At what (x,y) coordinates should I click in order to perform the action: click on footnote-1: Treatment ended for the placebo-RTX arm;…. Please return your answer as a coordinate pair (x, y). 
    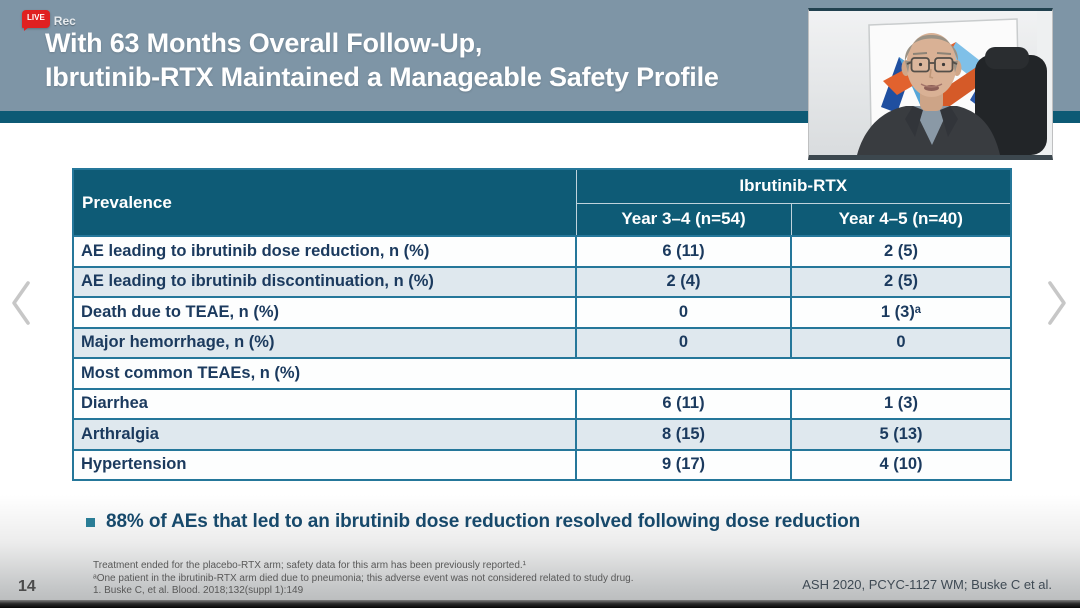
    Looking at the image, I should click on (309, 565).